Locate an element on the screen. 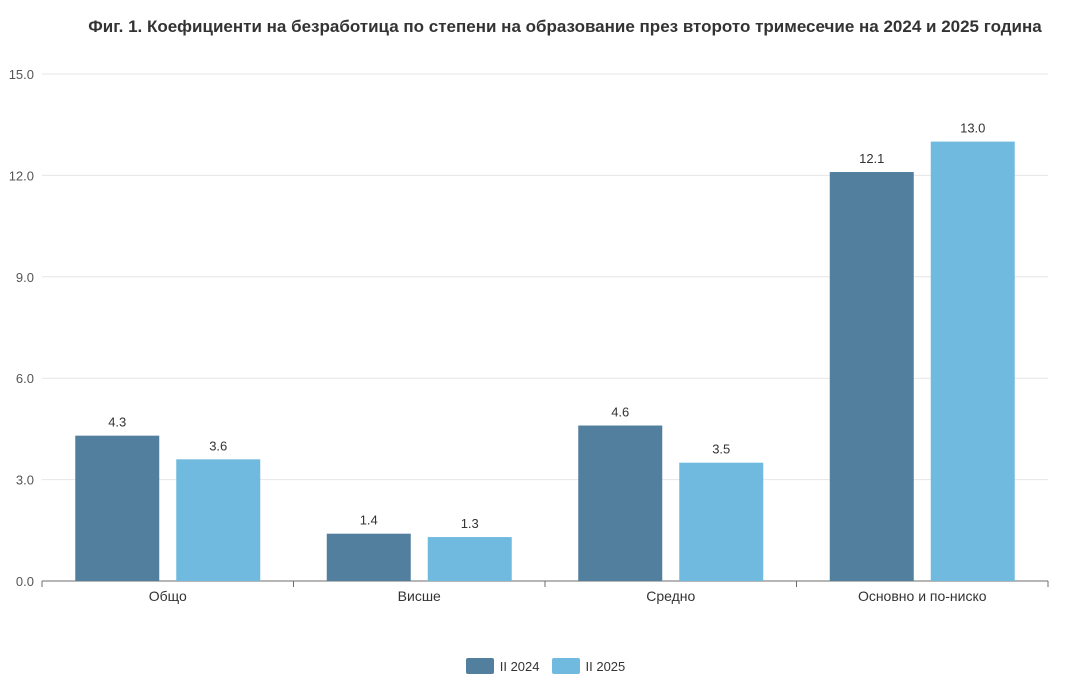 The image size is (1091, 692). chart-legend: II 2024 II 2025 is located at coordinates (545, 666).